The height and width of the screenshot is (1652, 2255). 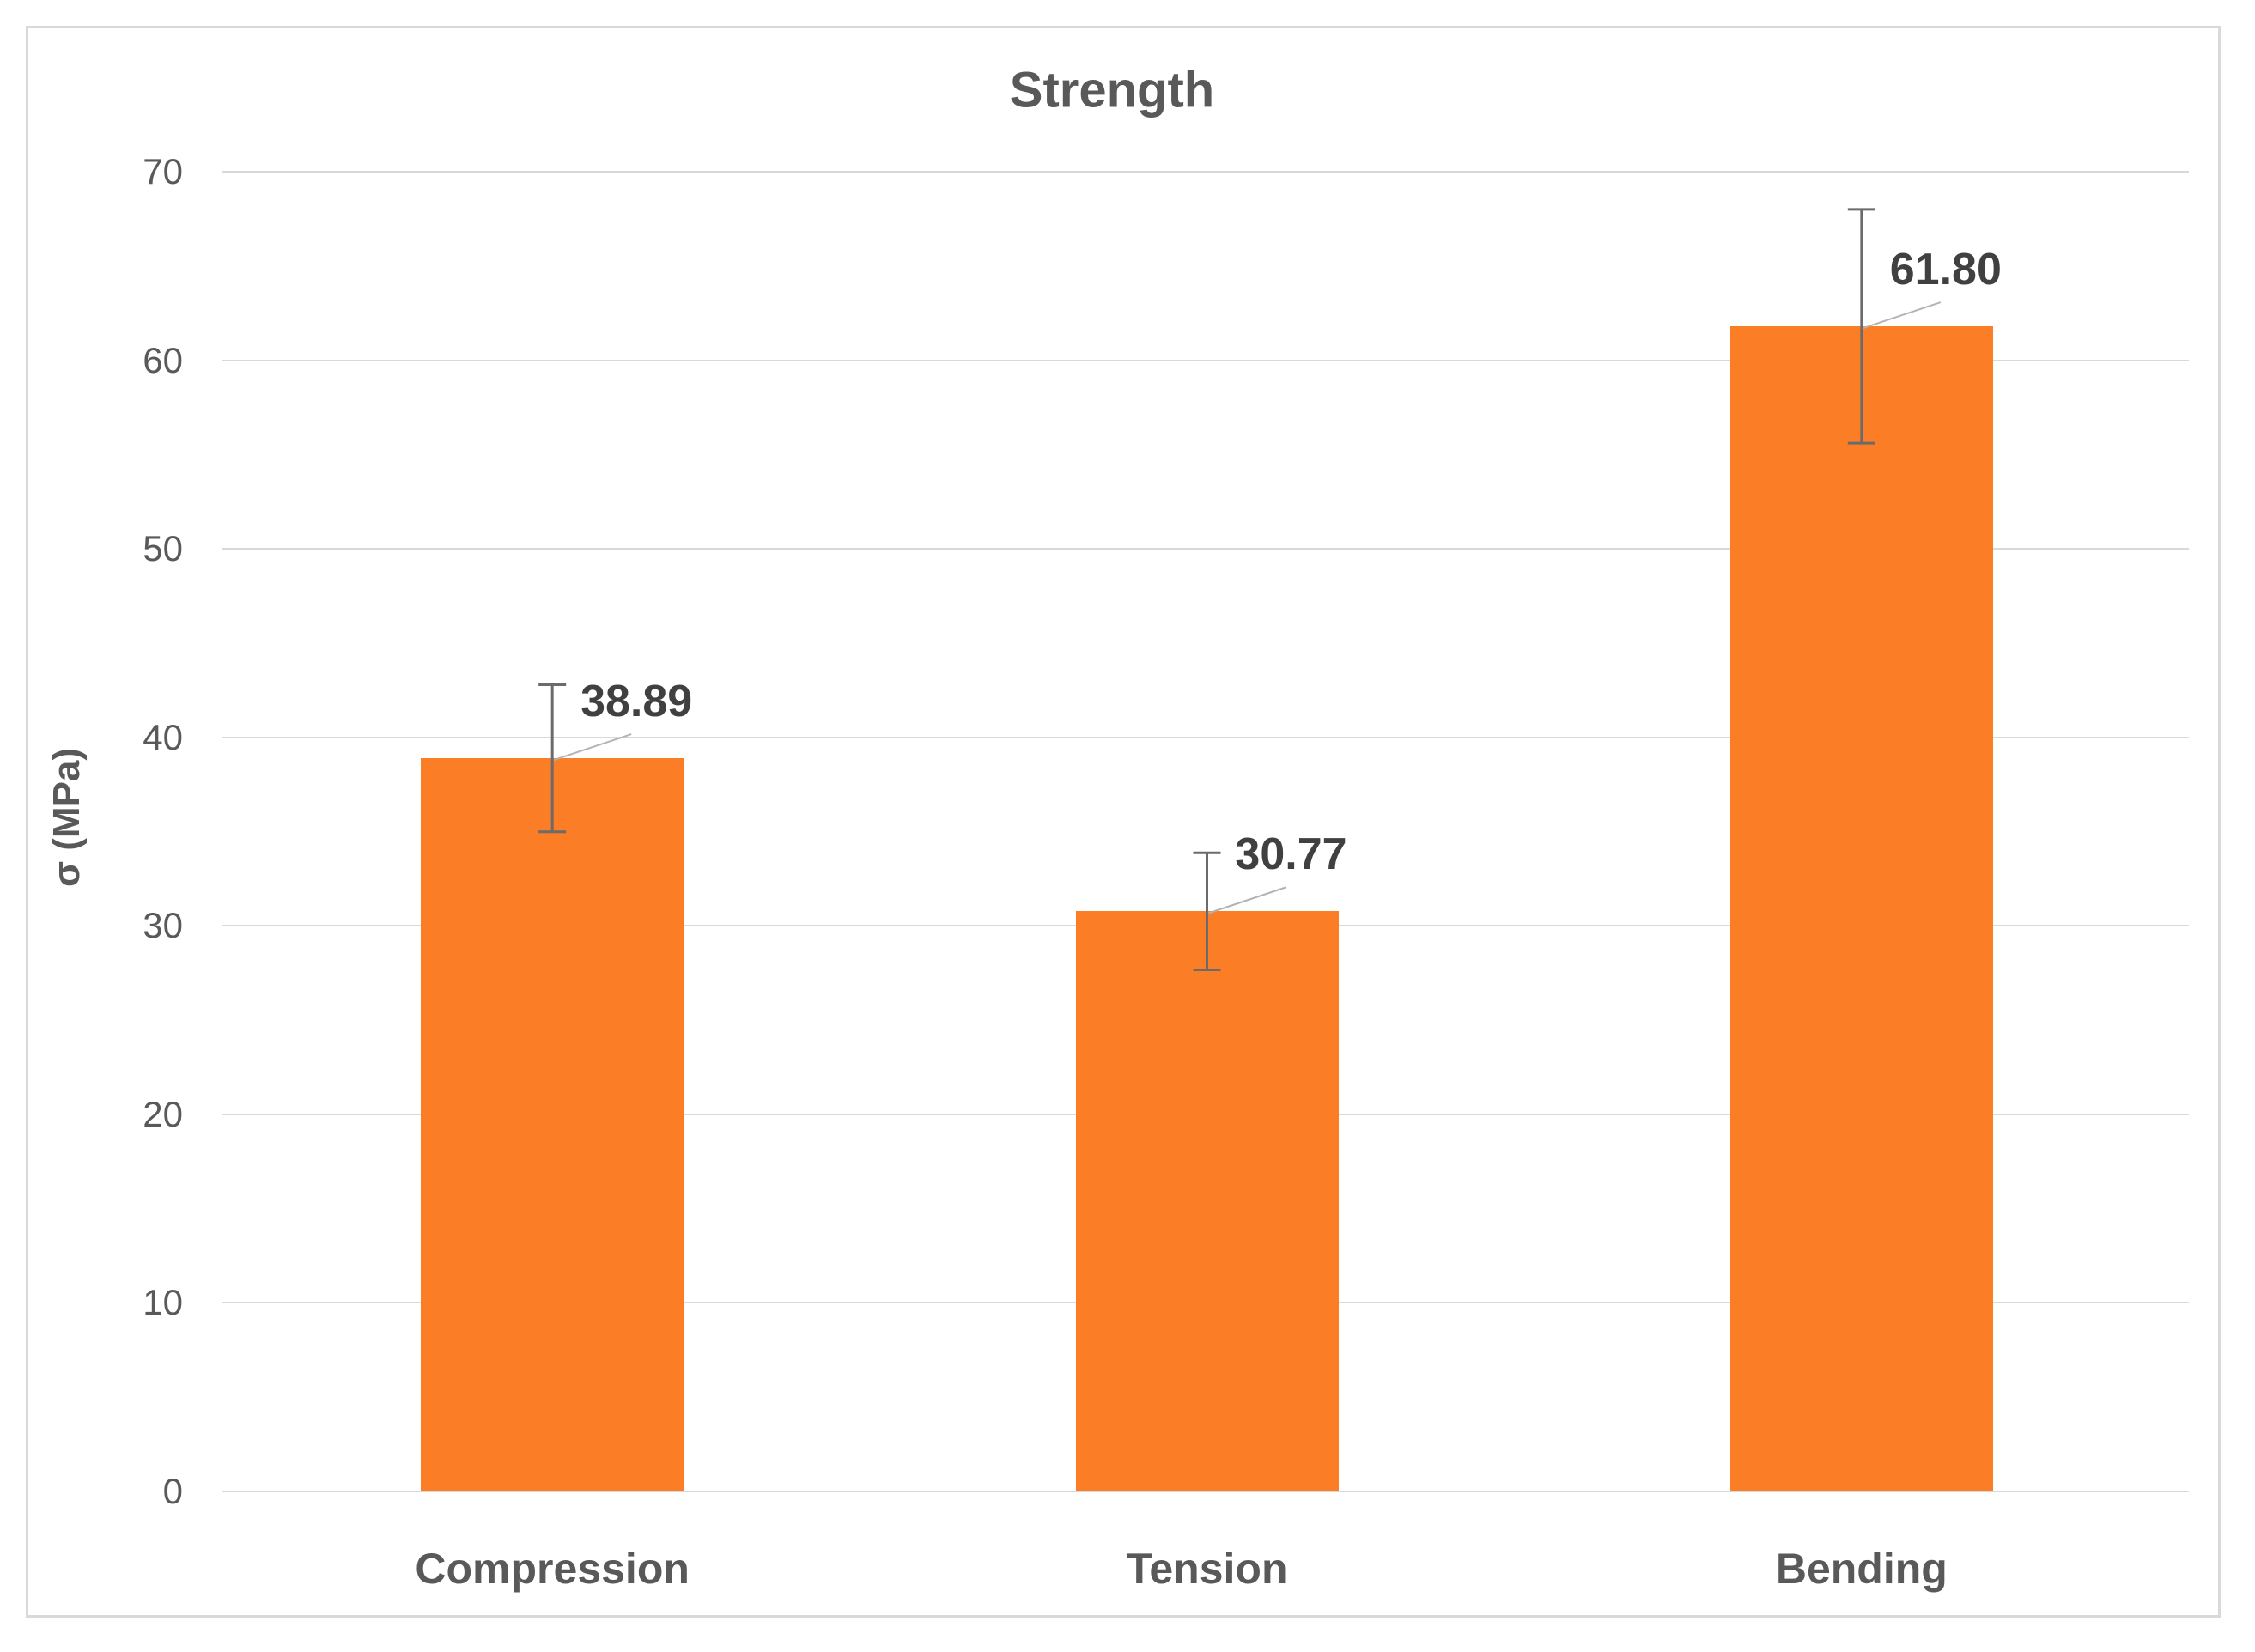 What do you see at coordinates (163, 1302) in the screenshot?
I see `y-axis-tick-label: 10` at bounding box center [163, 1302].